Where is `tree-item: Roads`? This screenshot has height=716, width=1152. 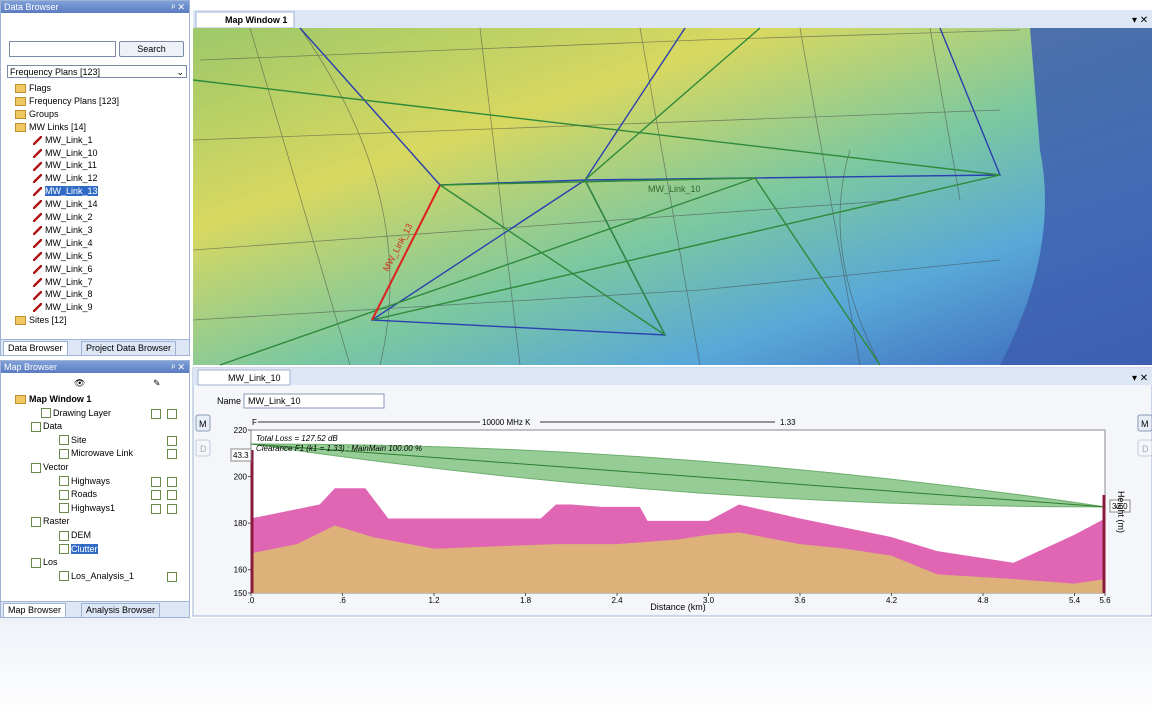
tree-item: Roads is located at coordinates (118, 494).